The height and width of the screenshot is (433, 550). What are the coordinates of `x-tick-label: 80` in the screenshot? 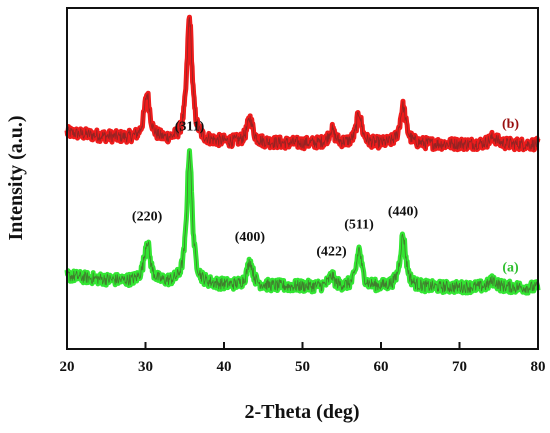 It's located at (538, 367).